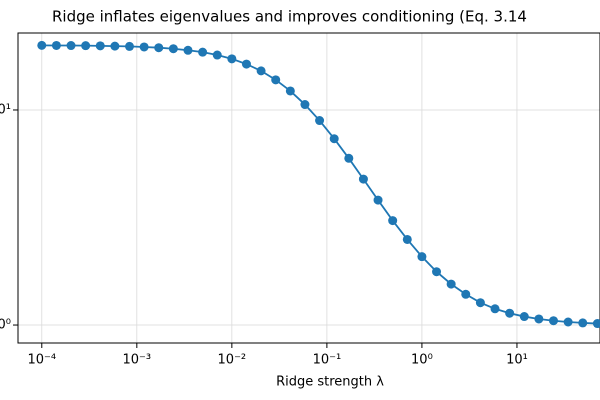 Image resolution: width=600 pixels, height=400 pixels. Describe the element at coordinates (5, 109) in the screenshot. I see `y-tick-label: 10¹` at that location.